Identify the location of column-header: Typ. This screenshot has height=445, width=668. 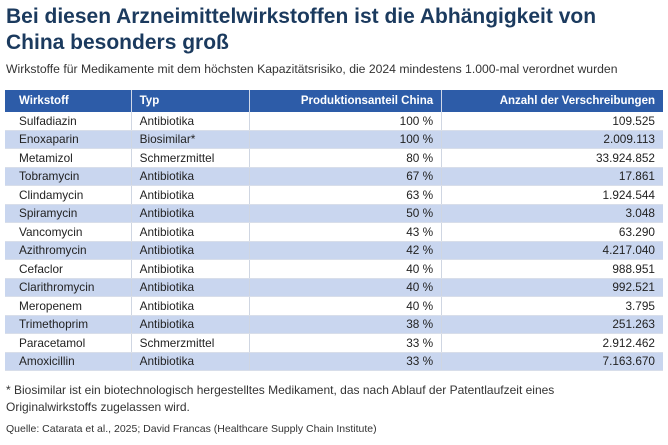
(190, 101).